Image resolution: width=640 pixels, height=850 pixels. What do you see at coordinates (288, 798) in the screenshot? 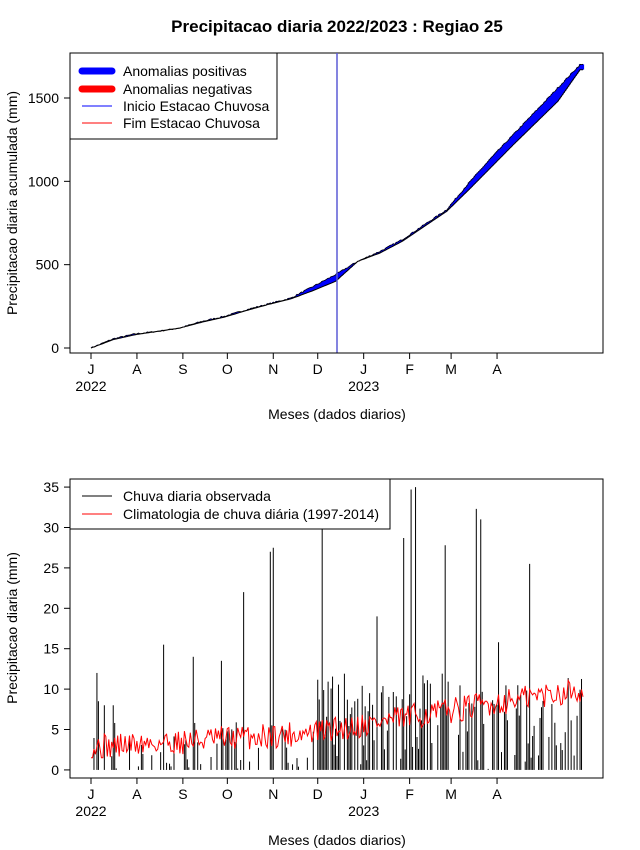
I see `bottom-x-axis: J A S O N D J F M A 2022 2023` at bounding box center [288, 798].